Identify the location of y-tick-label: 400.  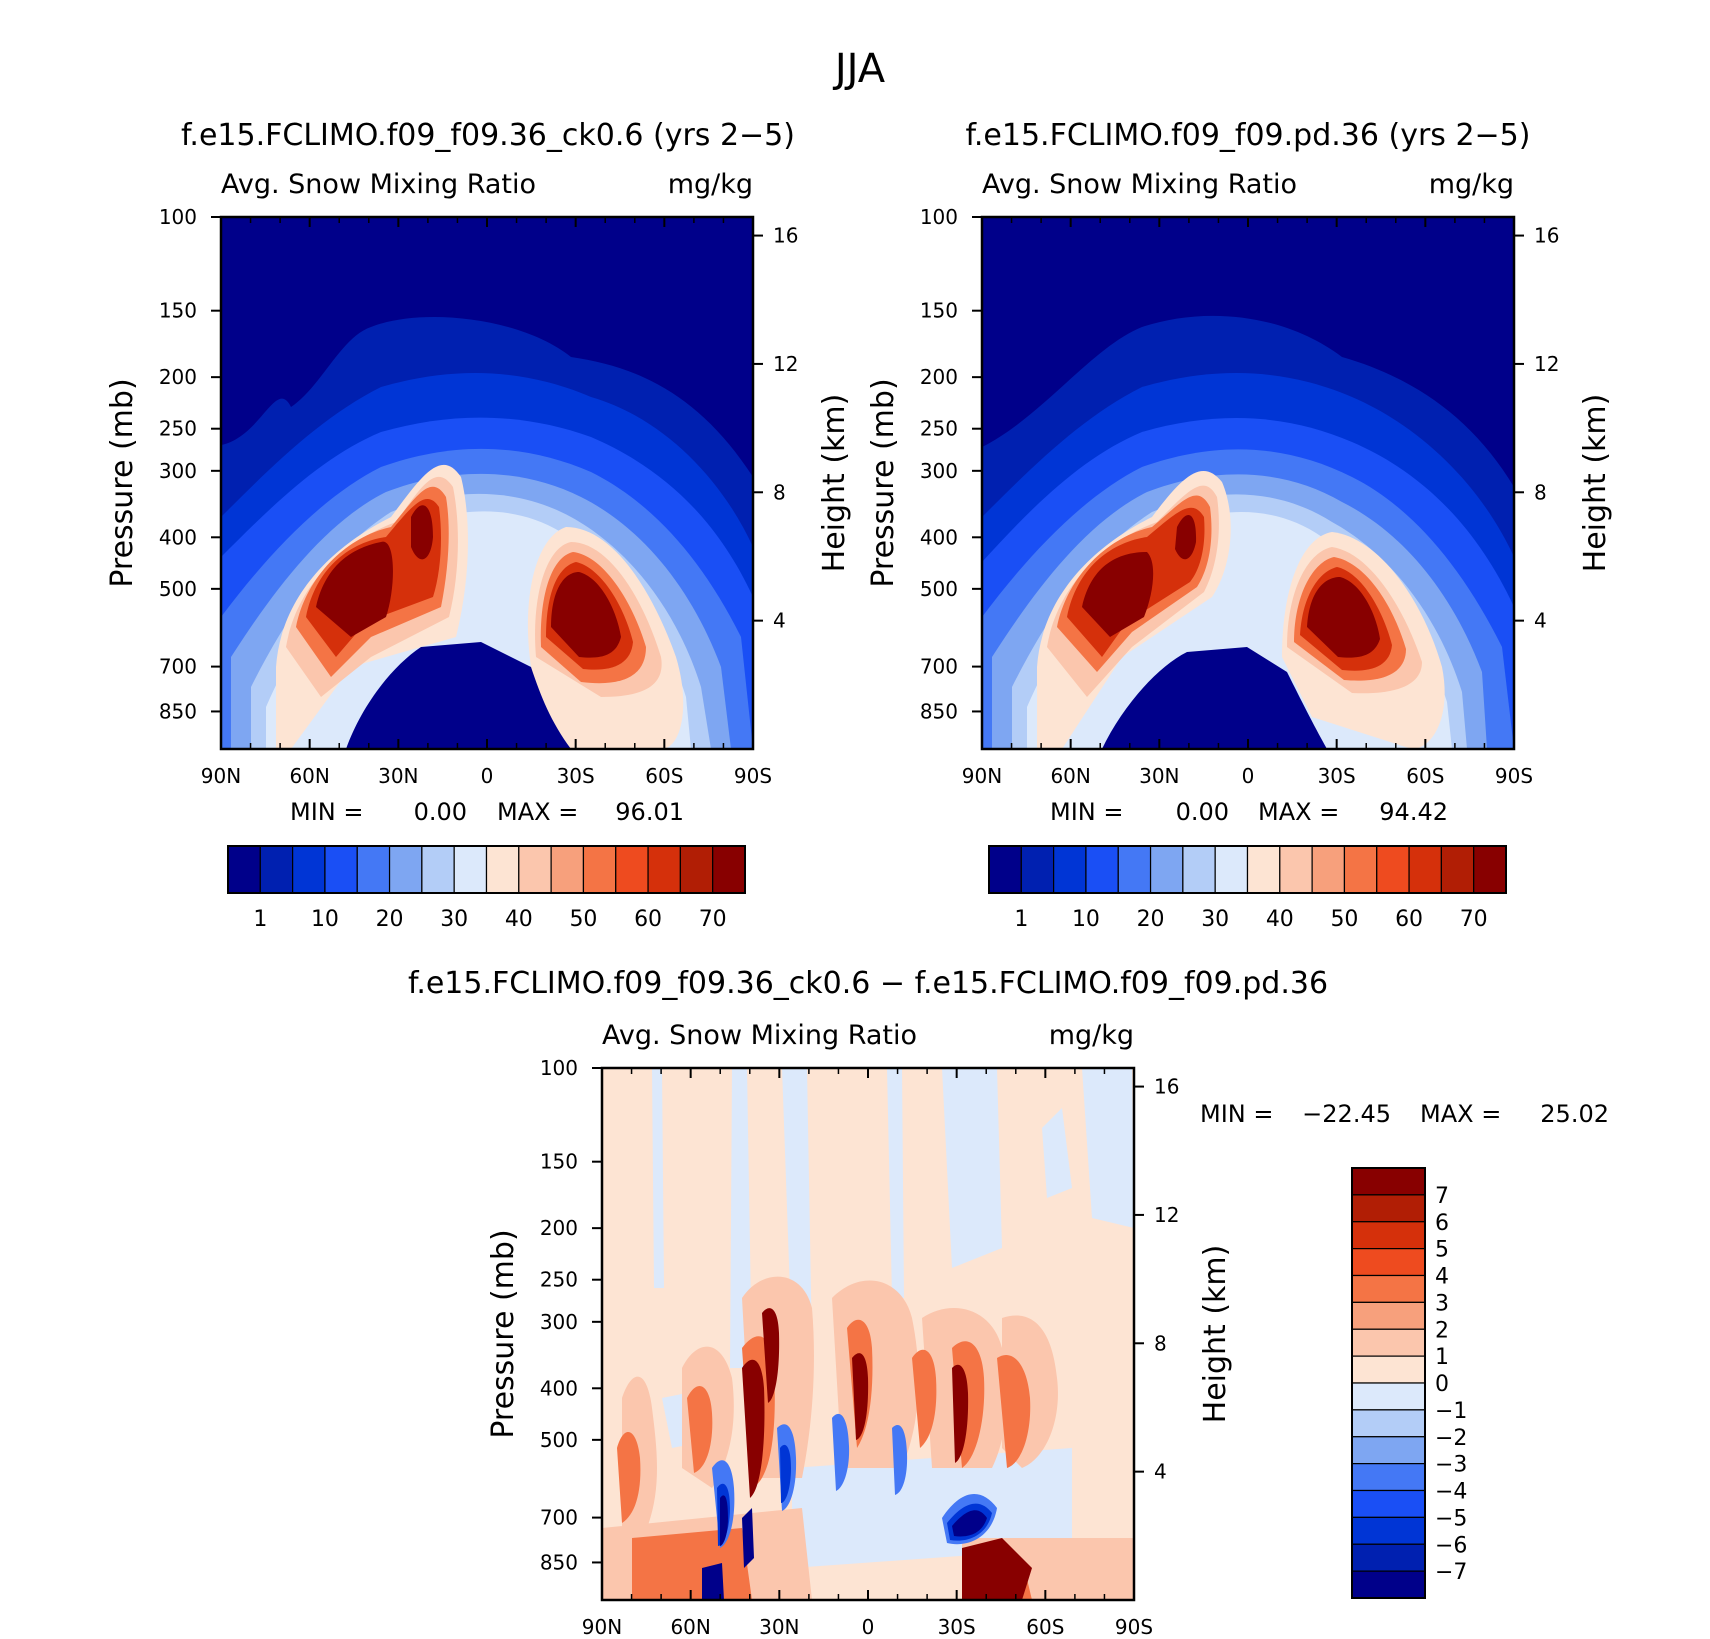
(939, 537).